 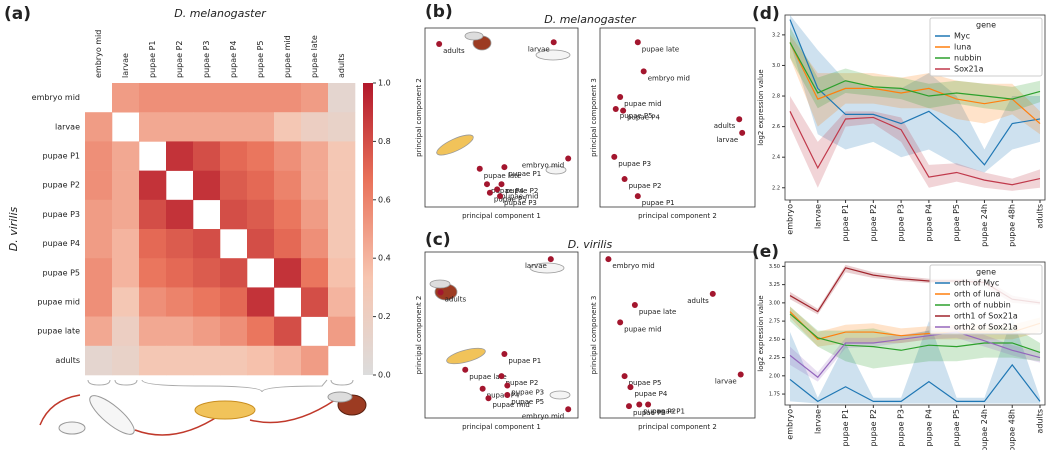 I want to click on larva, so click(x=112, y=415).